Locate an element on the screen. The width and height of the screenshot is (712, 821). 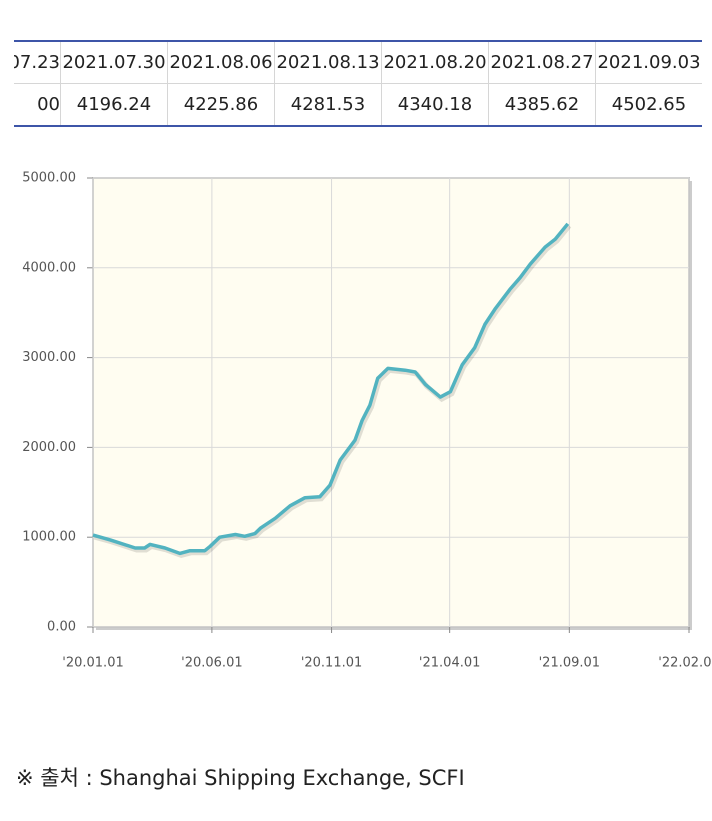
table-cell: 4281.53 is located at coordinates (327, 104).